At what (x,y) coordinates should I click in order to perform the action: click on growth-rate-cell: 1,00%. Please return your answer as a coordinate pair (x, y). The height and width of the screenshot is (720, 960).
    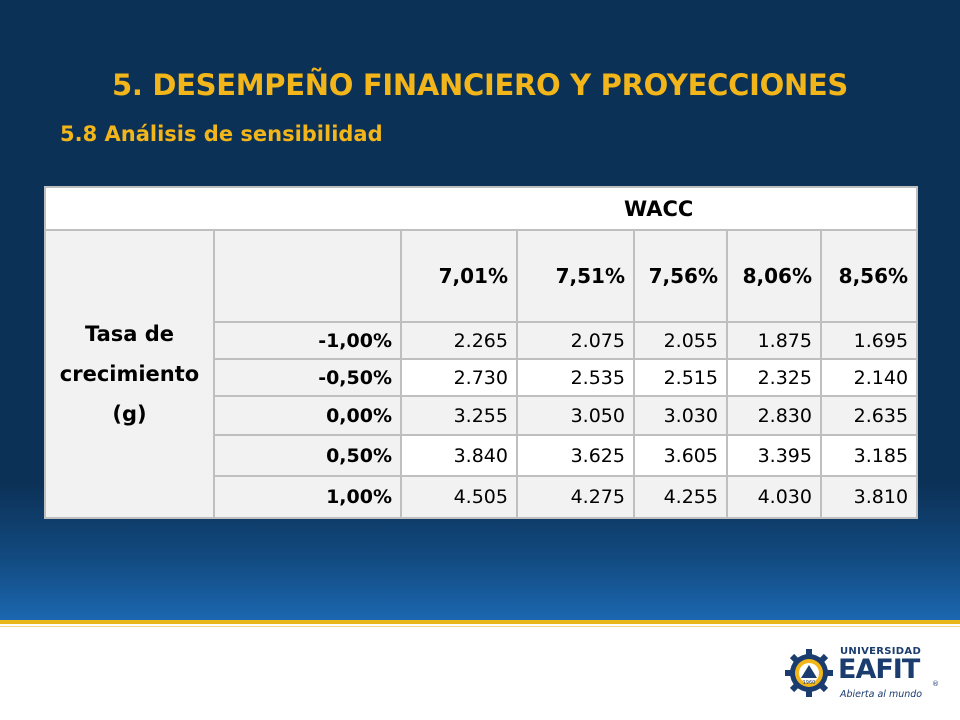
    Looking at the image, I should click on (307, 497).